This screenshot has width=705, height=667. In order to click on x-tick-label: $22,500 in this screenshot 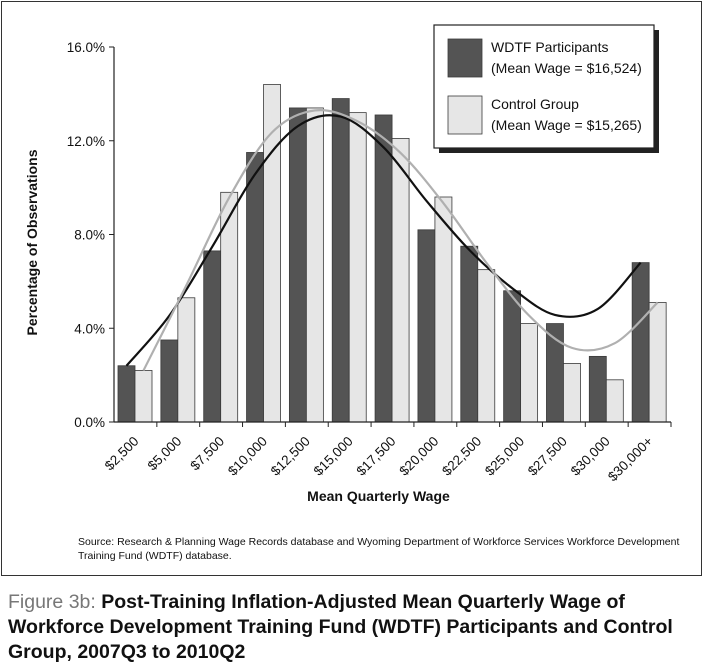, I will do `click(461, 456)`.